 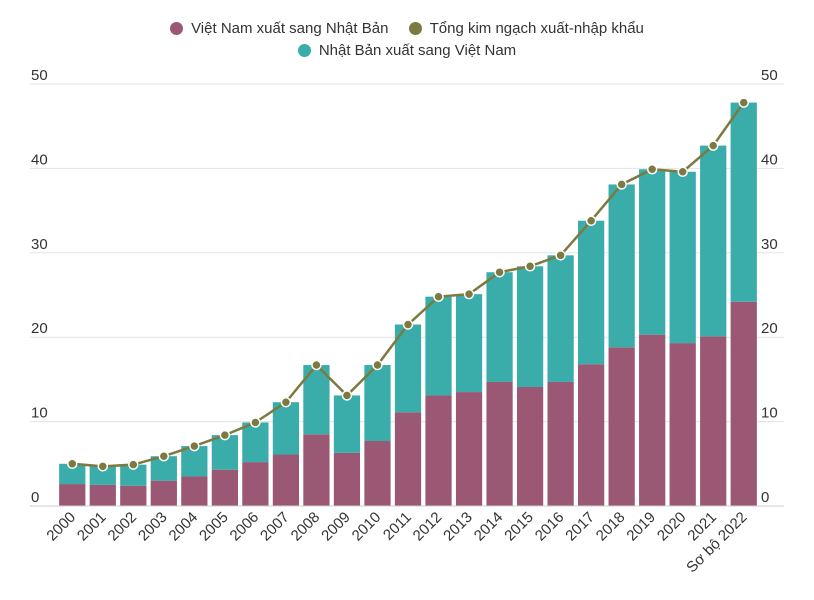 What do you see at coordinates (177, 28) in the screenshot?
I see `legend-swatch-vn-export` at bounding box center [177, 28].